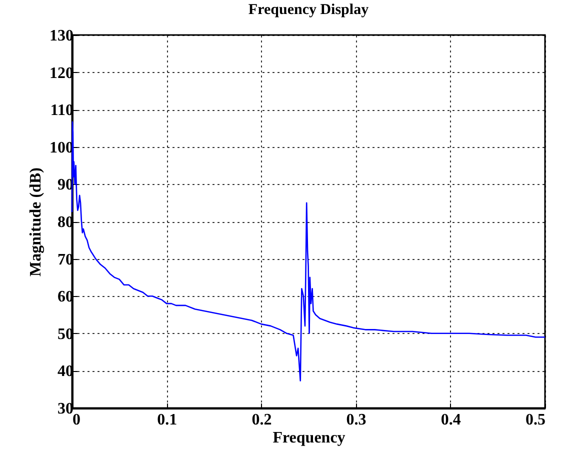 The image size is (571, 458). I want to click on x-tick-label: 0.1, so click(167, 420).